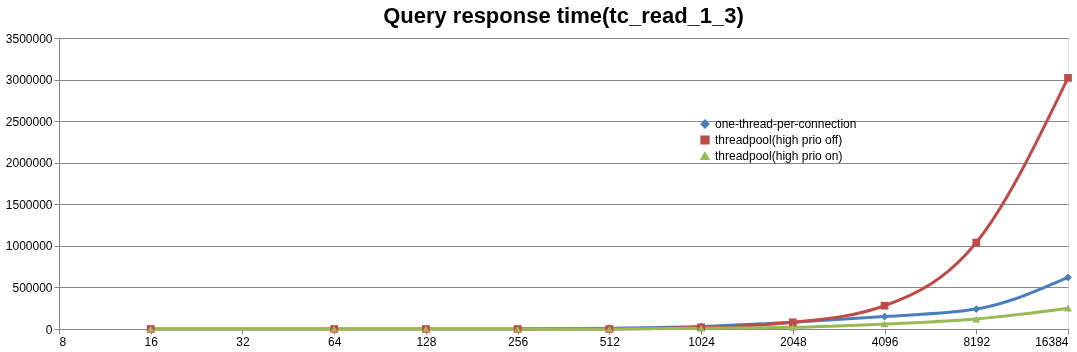  I want to click on y-tick-label: 500000, so click(32, 287).